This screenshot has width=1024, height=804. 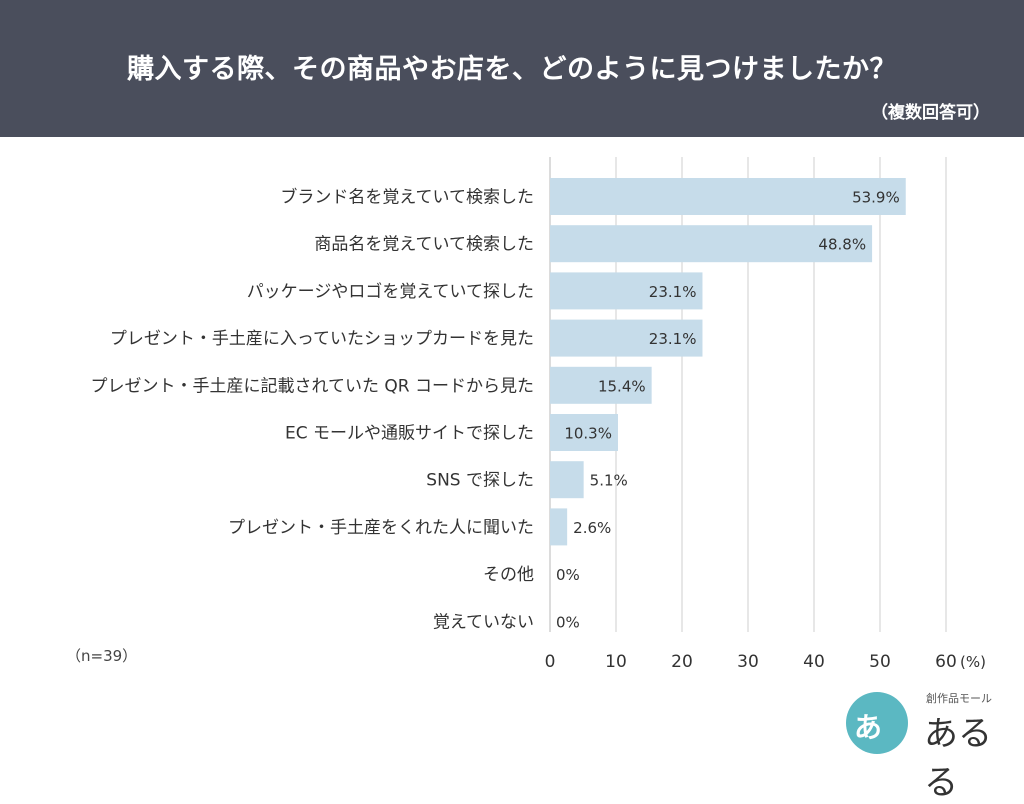 What do you see at coordinates (313, 386) in the screenshot?
I see `category-label: プレゼント・手土産に記載されていた QR コードから見た` at bounding box center [313, 386].